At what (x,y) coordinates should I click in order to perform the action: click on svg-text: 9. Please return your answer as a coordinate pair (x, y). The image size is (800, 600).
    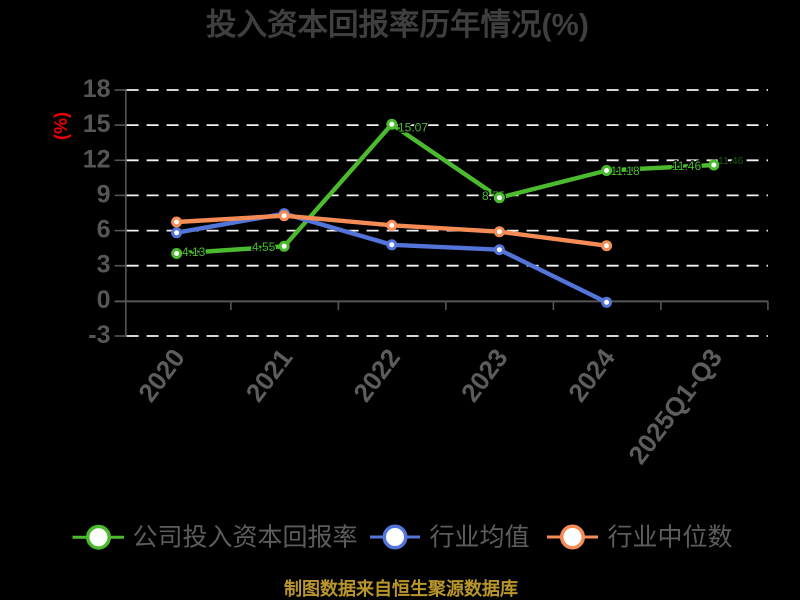
    Looking at the image, I should click on (104, 194).